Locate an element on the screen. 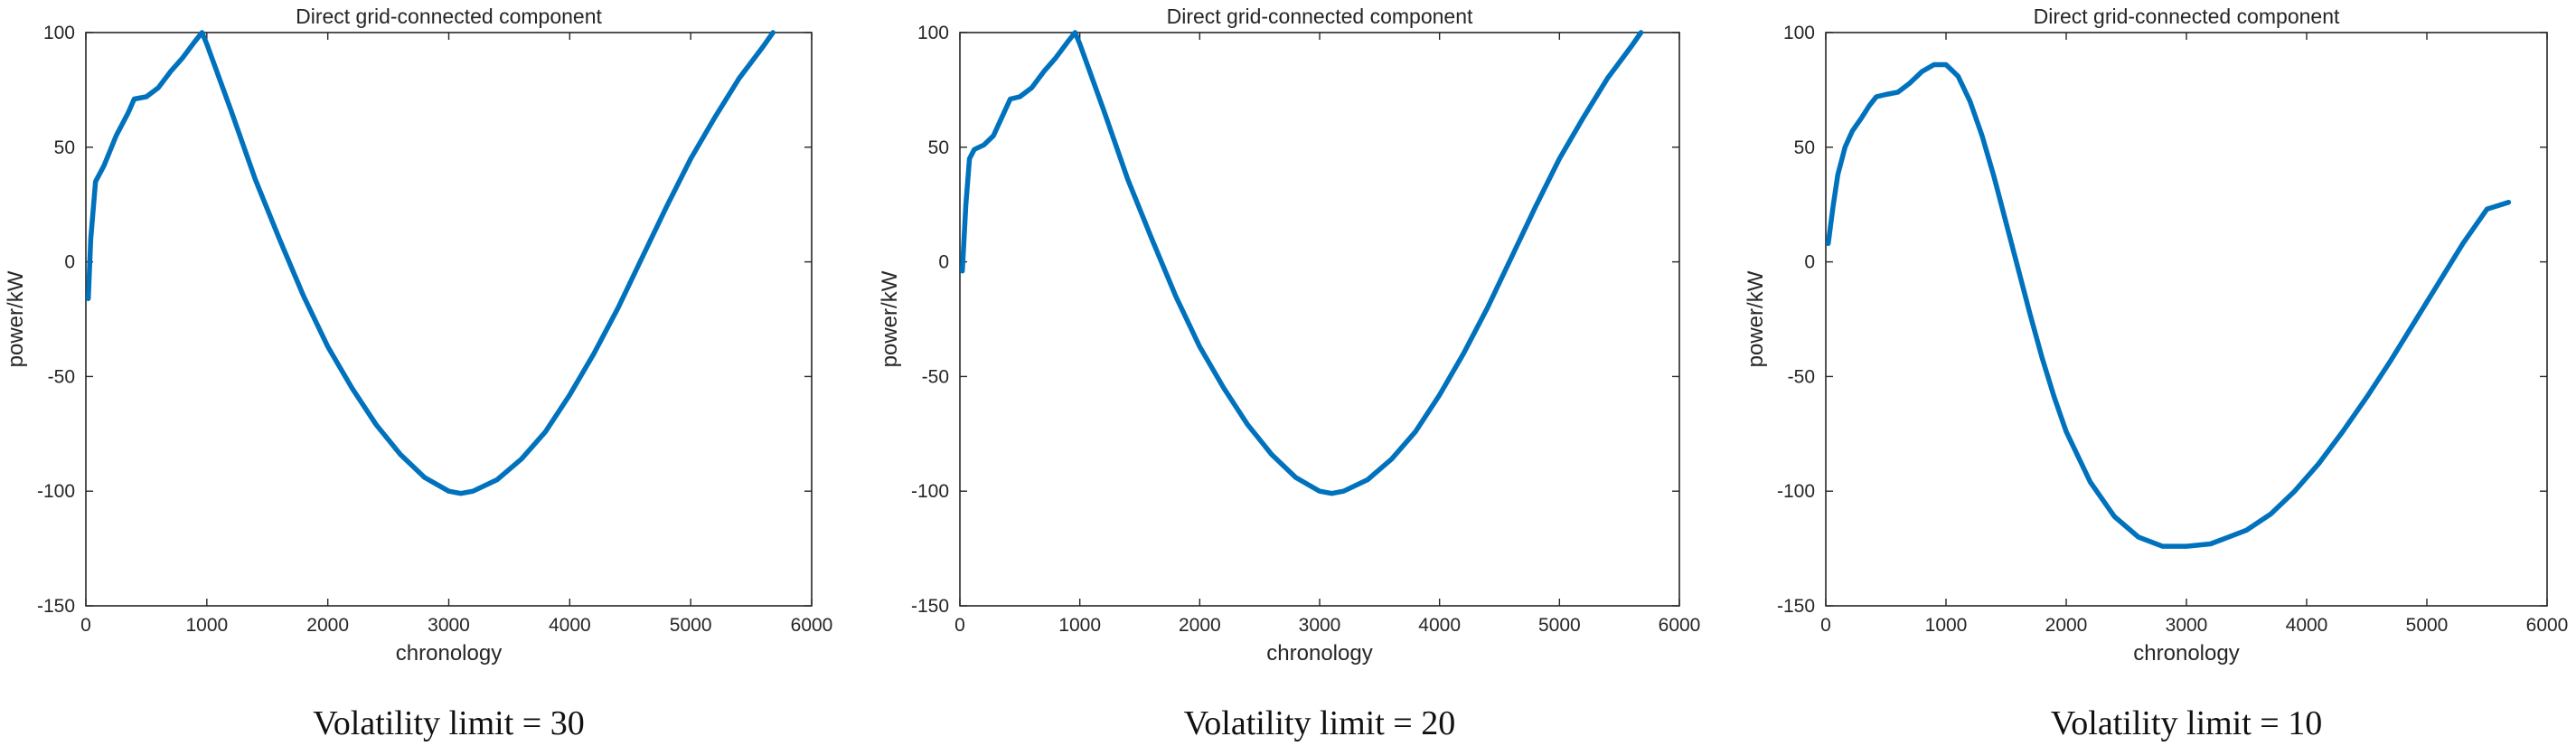  panel-caption: Volatility limit = 10 is located at coordinates (2186, 723).